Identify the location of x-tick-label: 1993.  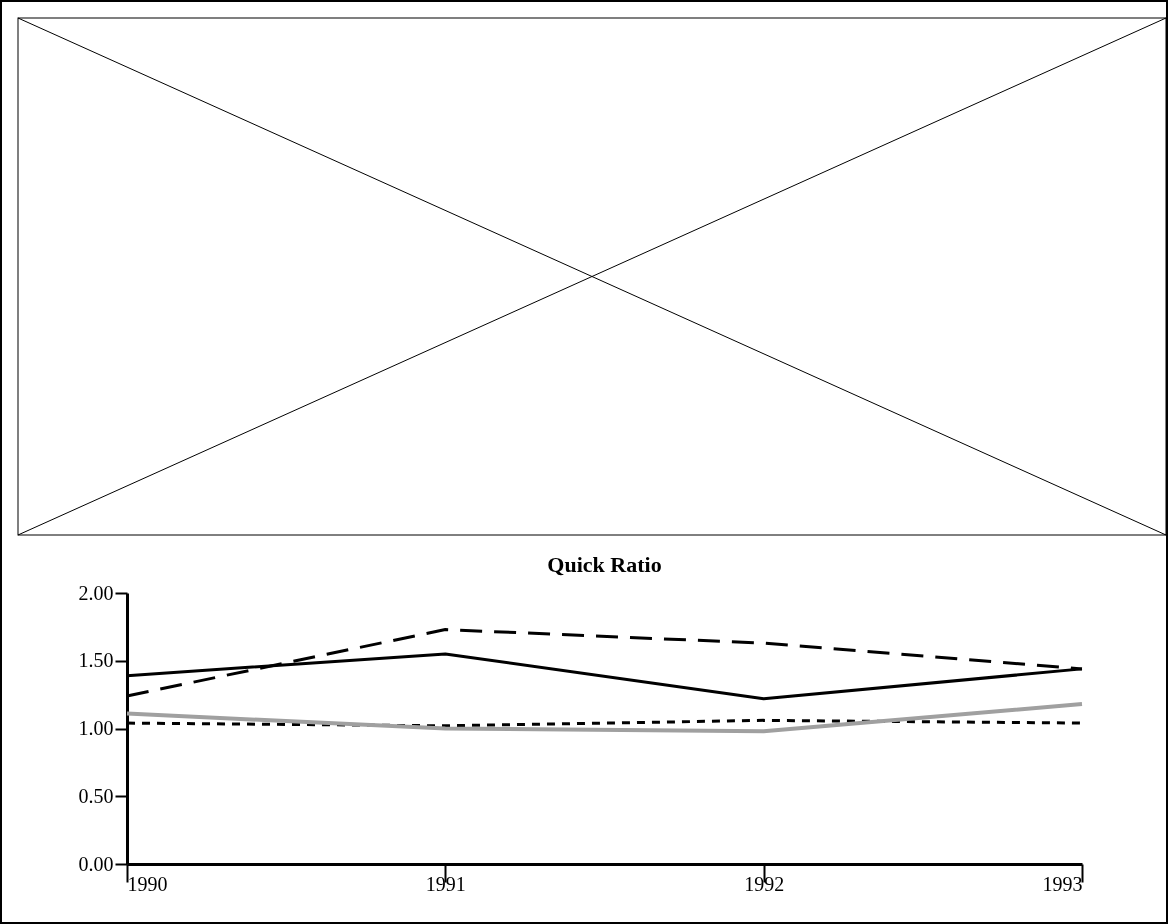
(1062, 883).